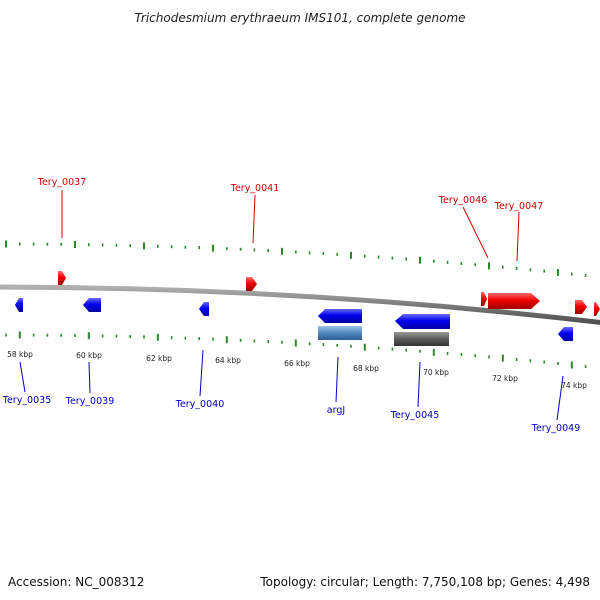 Image resolution: width=600 pixels, height=600 pixels. I want to click on forward-genes, so click(329, 293).